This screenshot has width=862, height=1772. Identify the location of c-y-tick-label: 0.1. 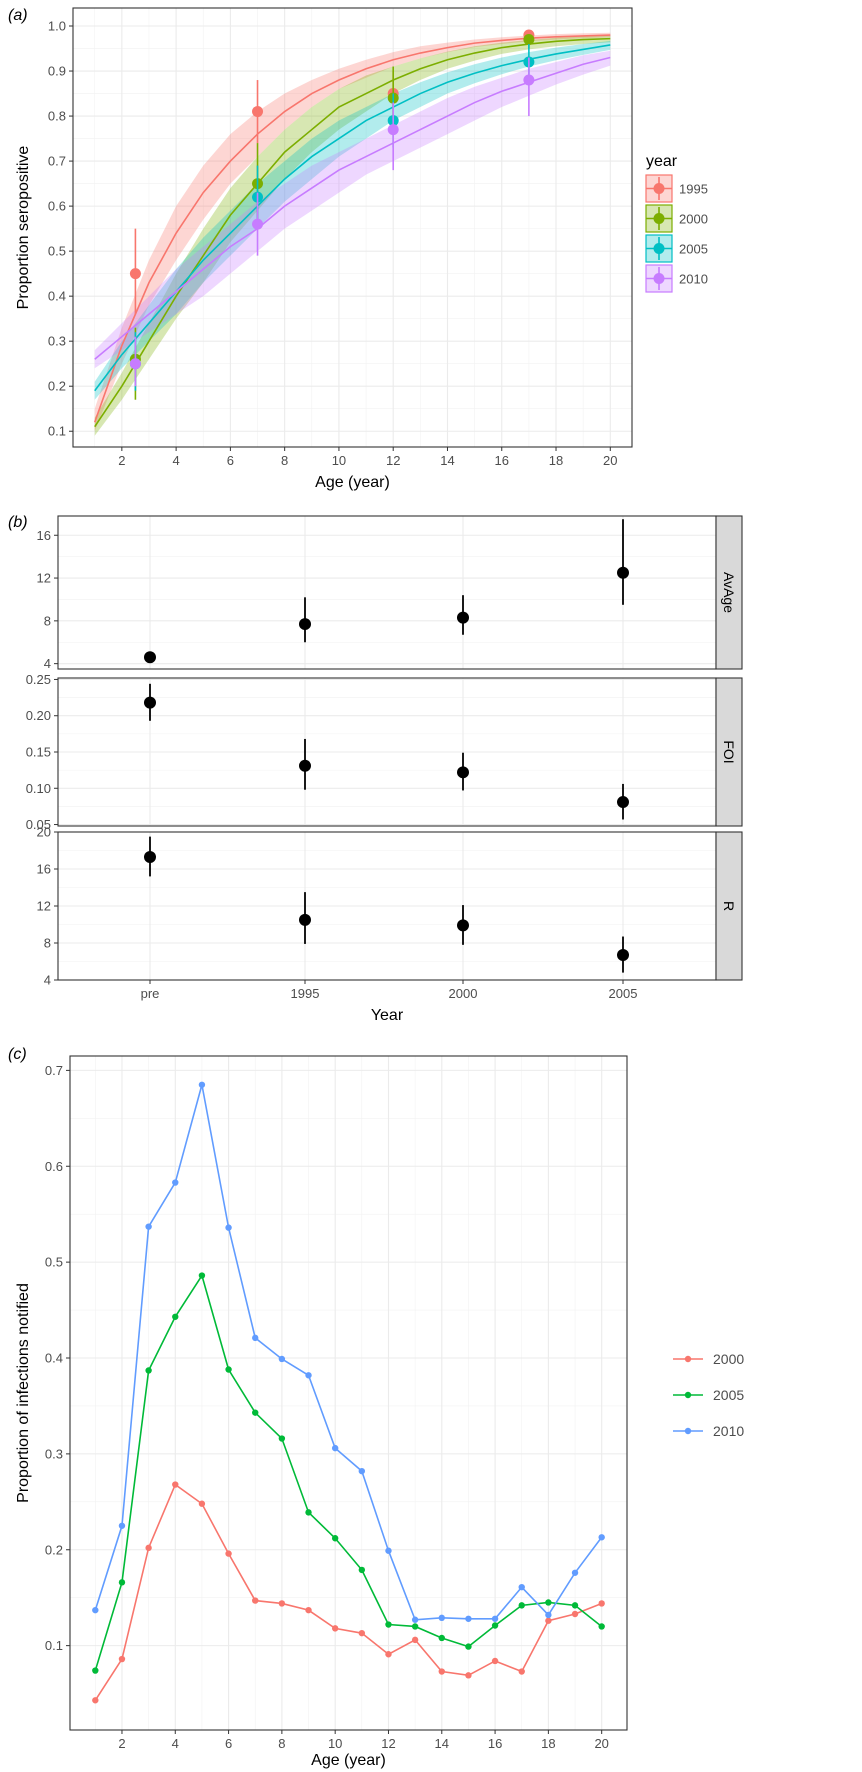
(54, 1645).